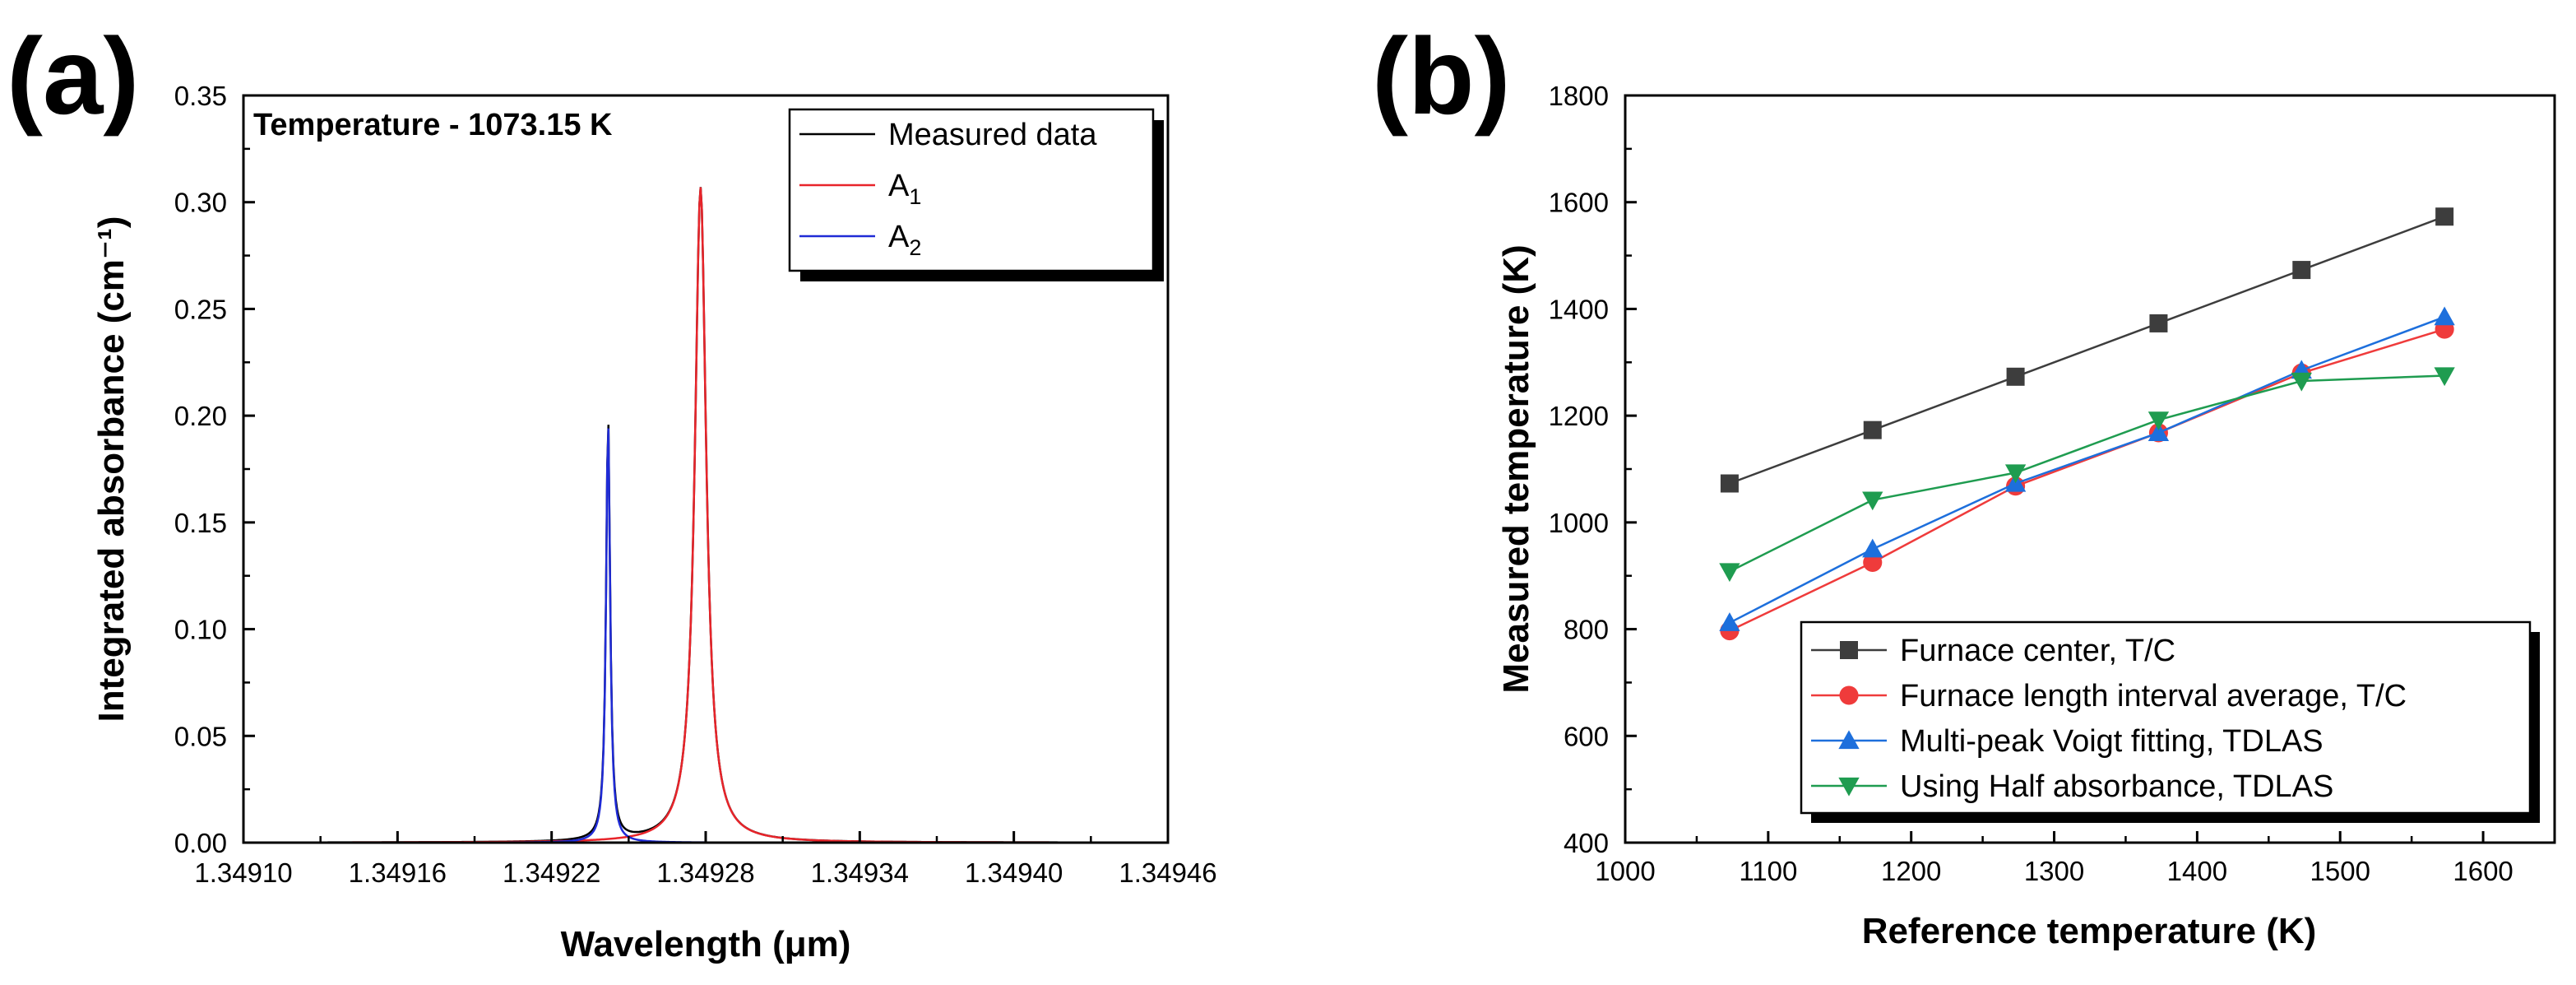 This screenshot has height=985, width=2576. I want to click on chart-b-legend-label: Furnace center, T/C, so click(2038, 651).